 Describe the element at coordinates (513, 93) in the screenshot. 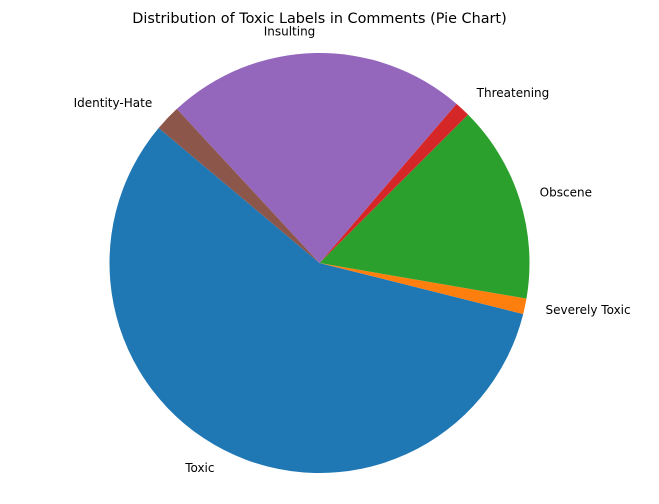

I see `slice-label-threatening: Threatening` at that location.